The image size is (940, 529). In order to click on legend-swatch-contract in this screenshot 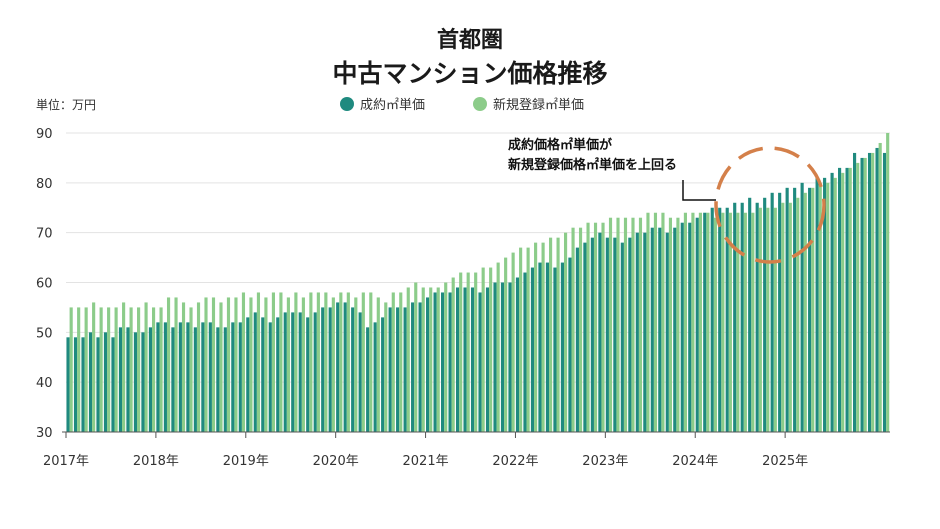, I will do `click(347, 103)`.